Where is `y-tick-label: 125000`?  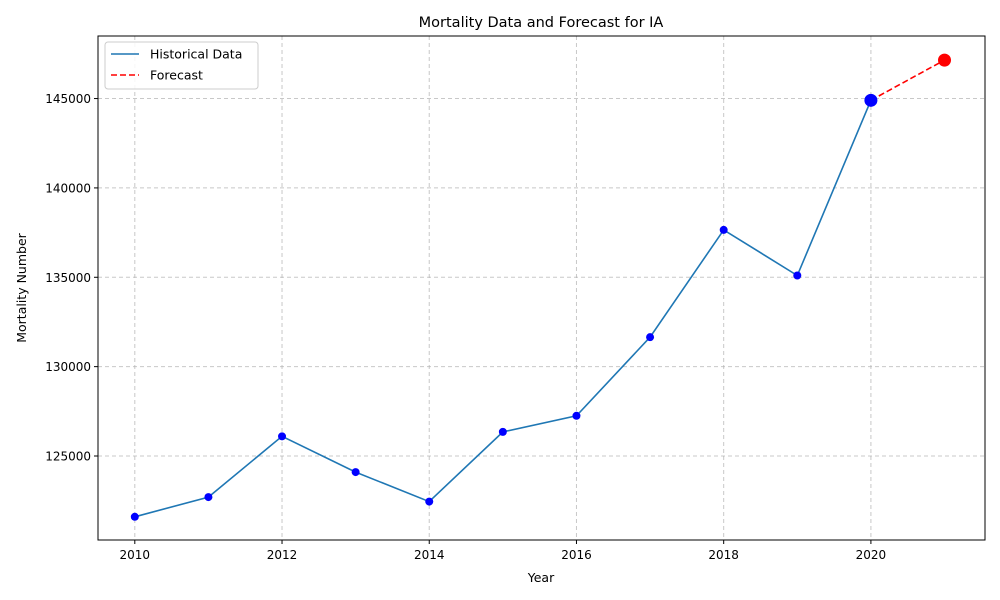
y-tick-label: 125000 is located at coordinates (68, 457).